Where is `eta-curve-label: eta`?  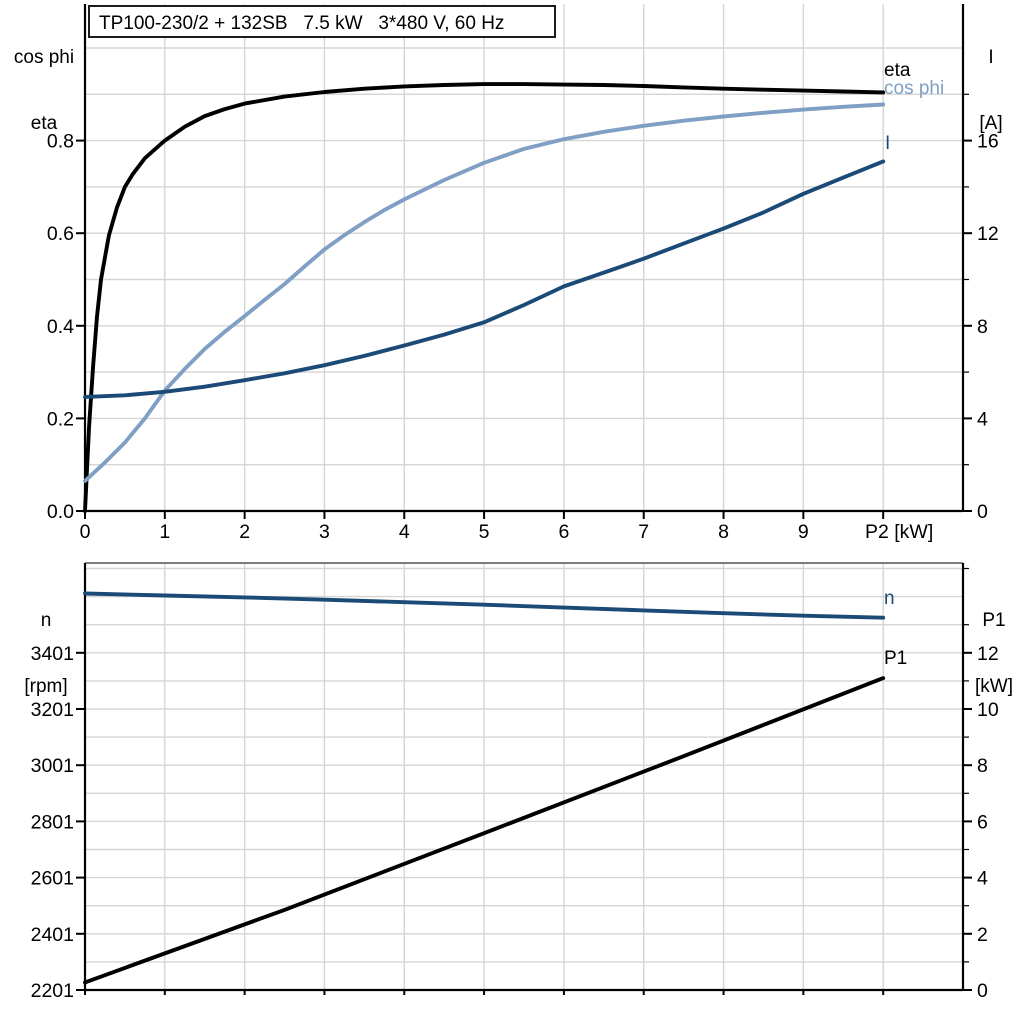
eta-curve-label: eta is located at coordinates (897, 70).